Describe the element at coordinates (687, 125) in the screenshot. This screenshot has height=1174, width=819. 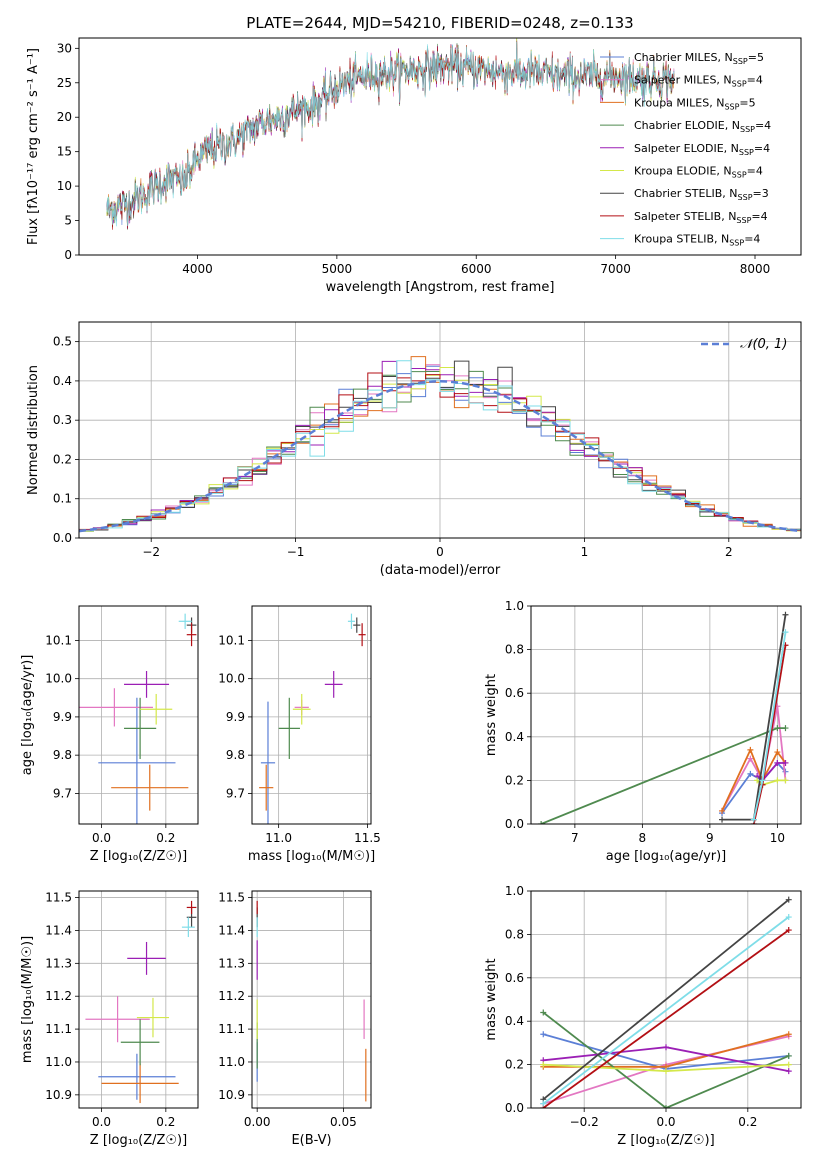
I see `legend-label-text: Chabrier ELODIE, N` at that location.